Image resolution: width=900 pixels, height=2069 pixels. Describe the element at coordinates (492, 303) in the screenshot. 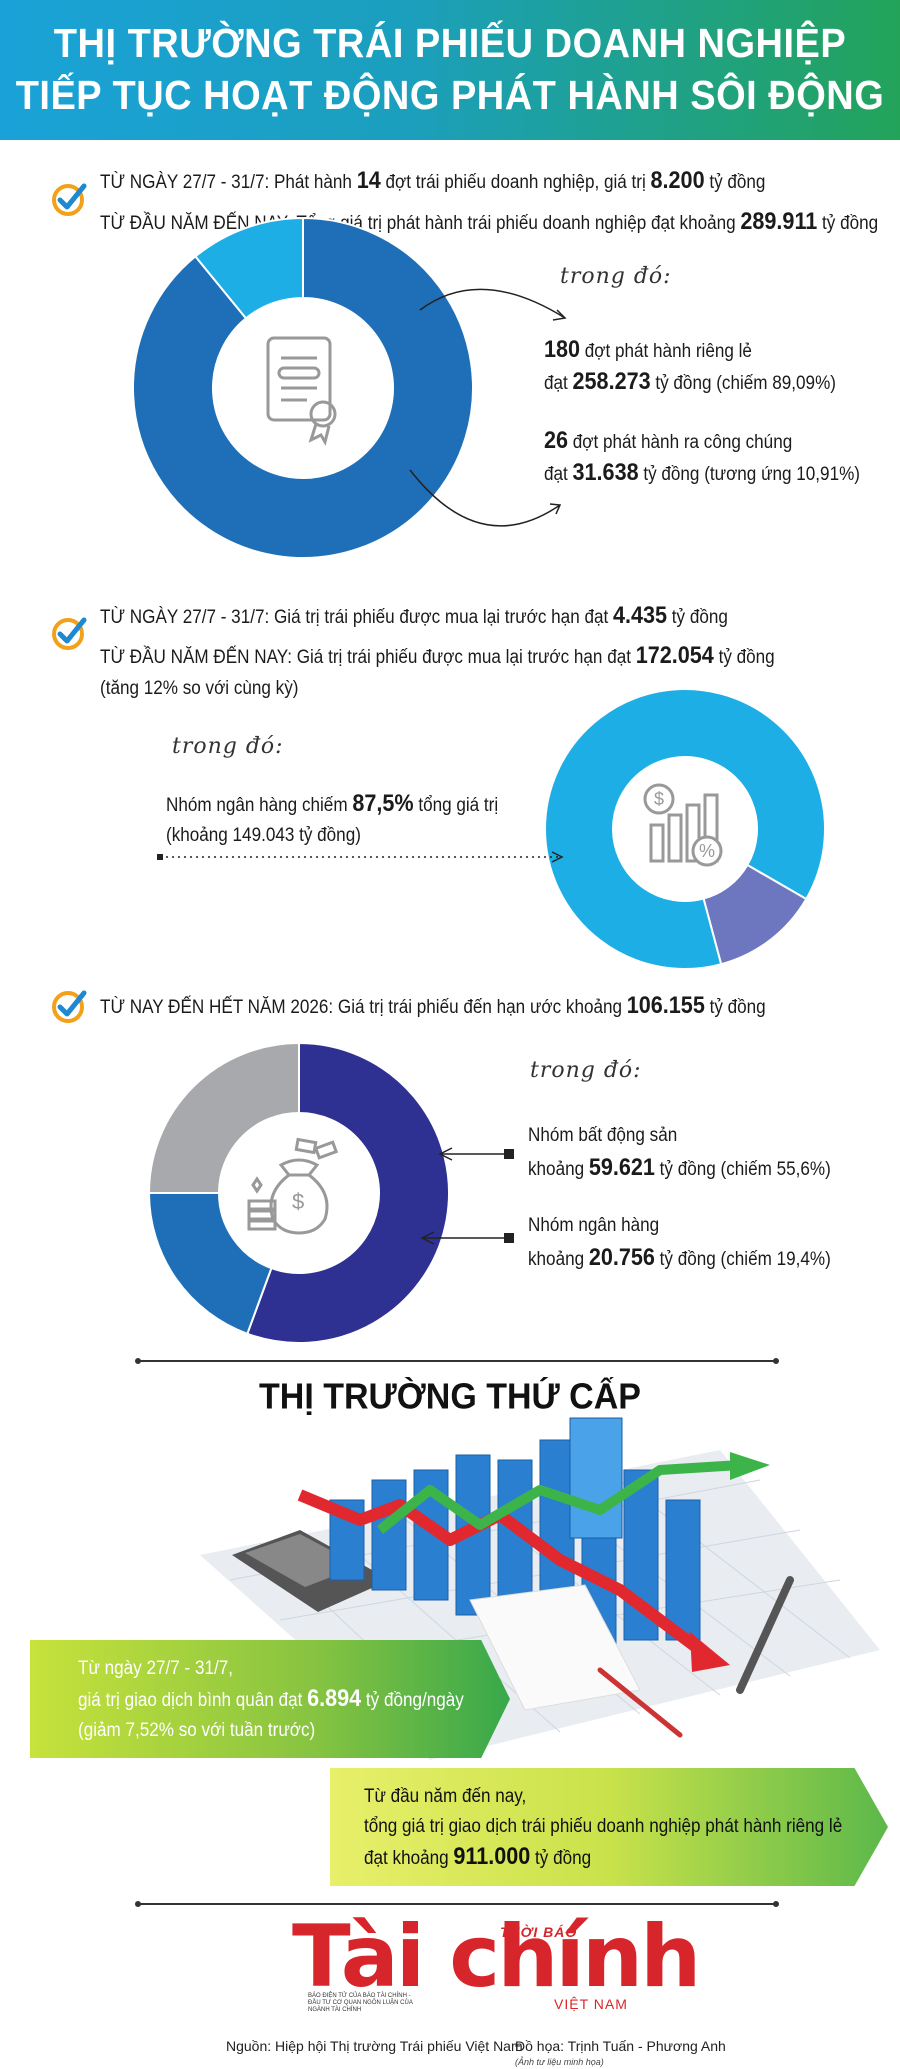

I see `curved-arrow-top` at that location.